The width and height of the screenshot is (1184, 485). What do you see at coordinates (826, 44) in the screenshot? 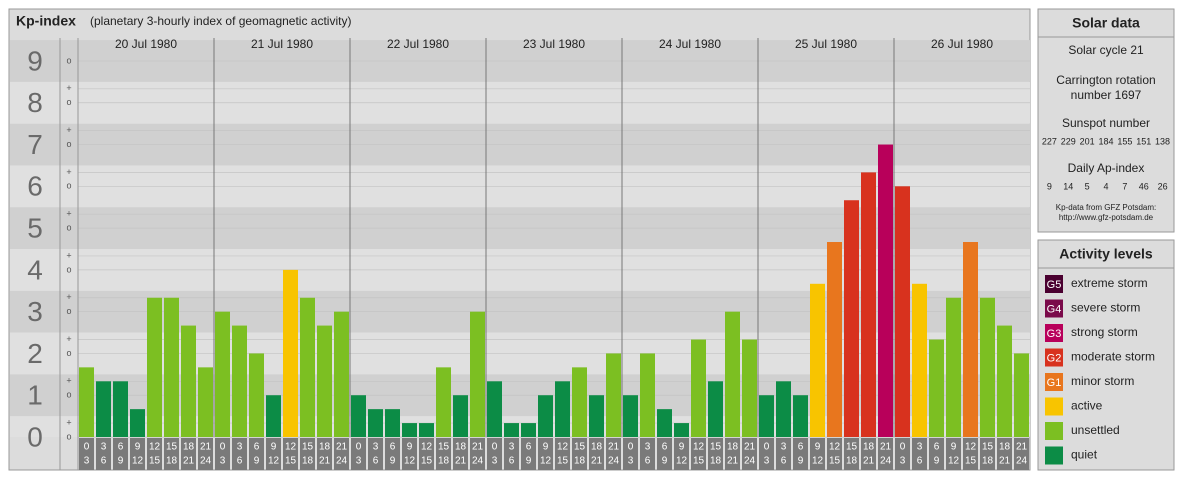
I see `day-label: 25 Jul 1980` at bounding box center [826, 44].